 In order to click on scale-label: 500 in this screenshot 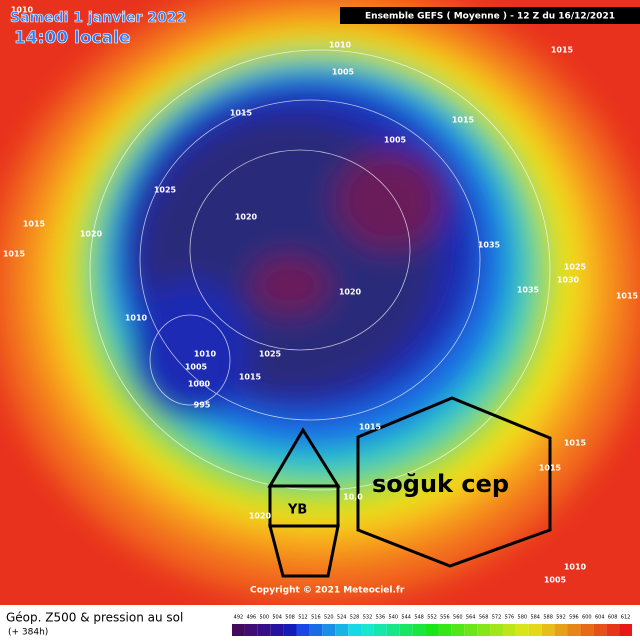, I will do `click(264, 618)`.